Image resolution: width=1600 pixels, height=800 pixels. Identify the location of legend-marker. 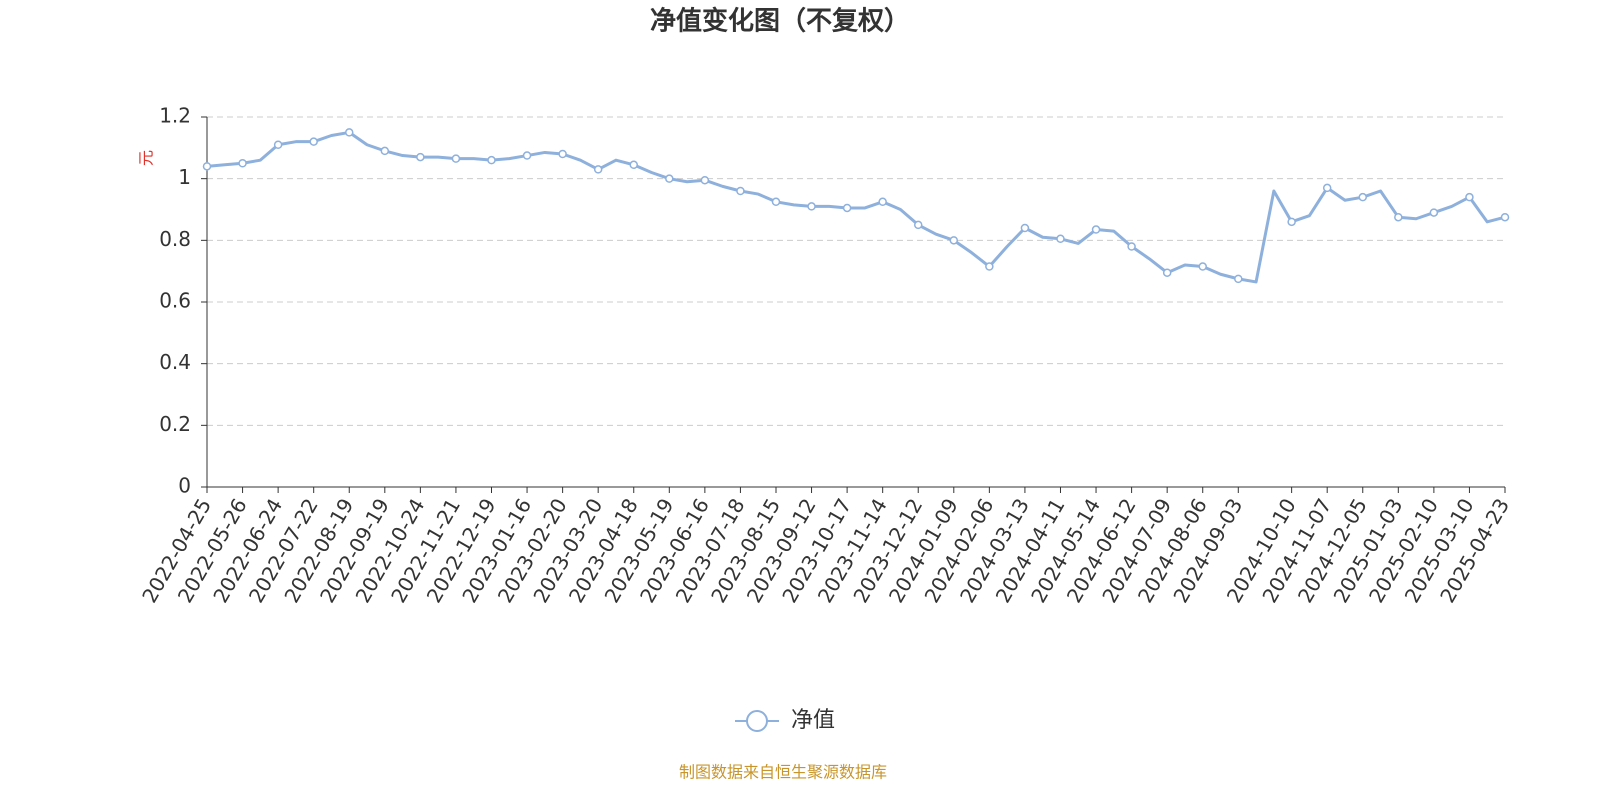
(757, 721).